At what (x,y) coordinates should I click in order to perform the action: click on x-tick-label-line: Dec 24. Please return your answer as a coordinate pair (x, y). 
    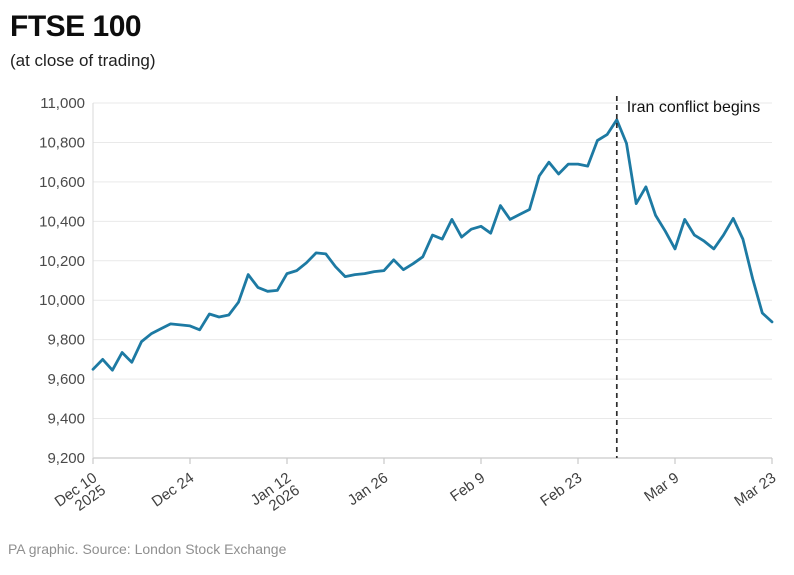
    Looking at the image, I should click on (173, 489).